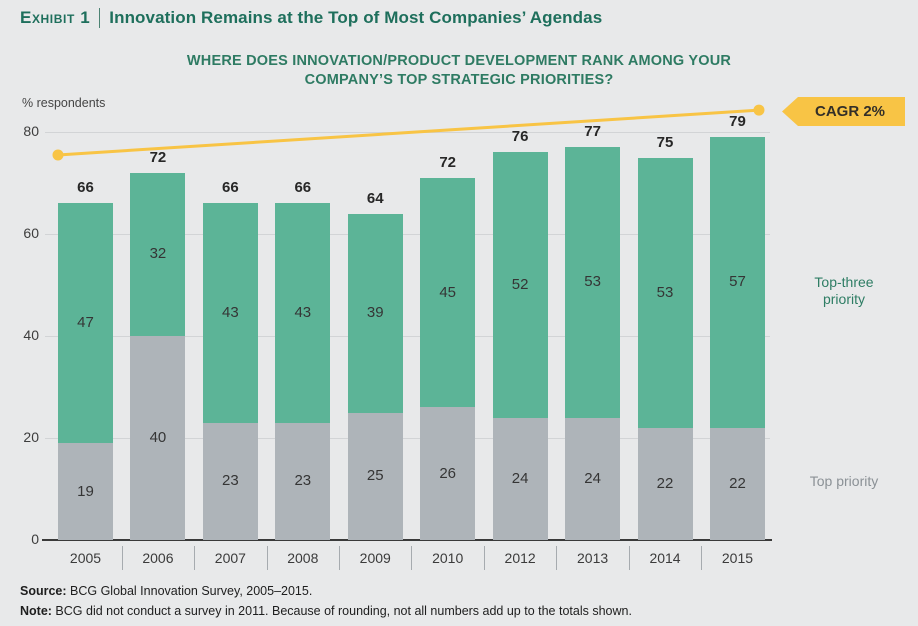 The width and height of the screenshot is (918, 626). Describe the element at coordinates (303, 558) in the screenshot. I see `x-axis-label: 2008` at that location.